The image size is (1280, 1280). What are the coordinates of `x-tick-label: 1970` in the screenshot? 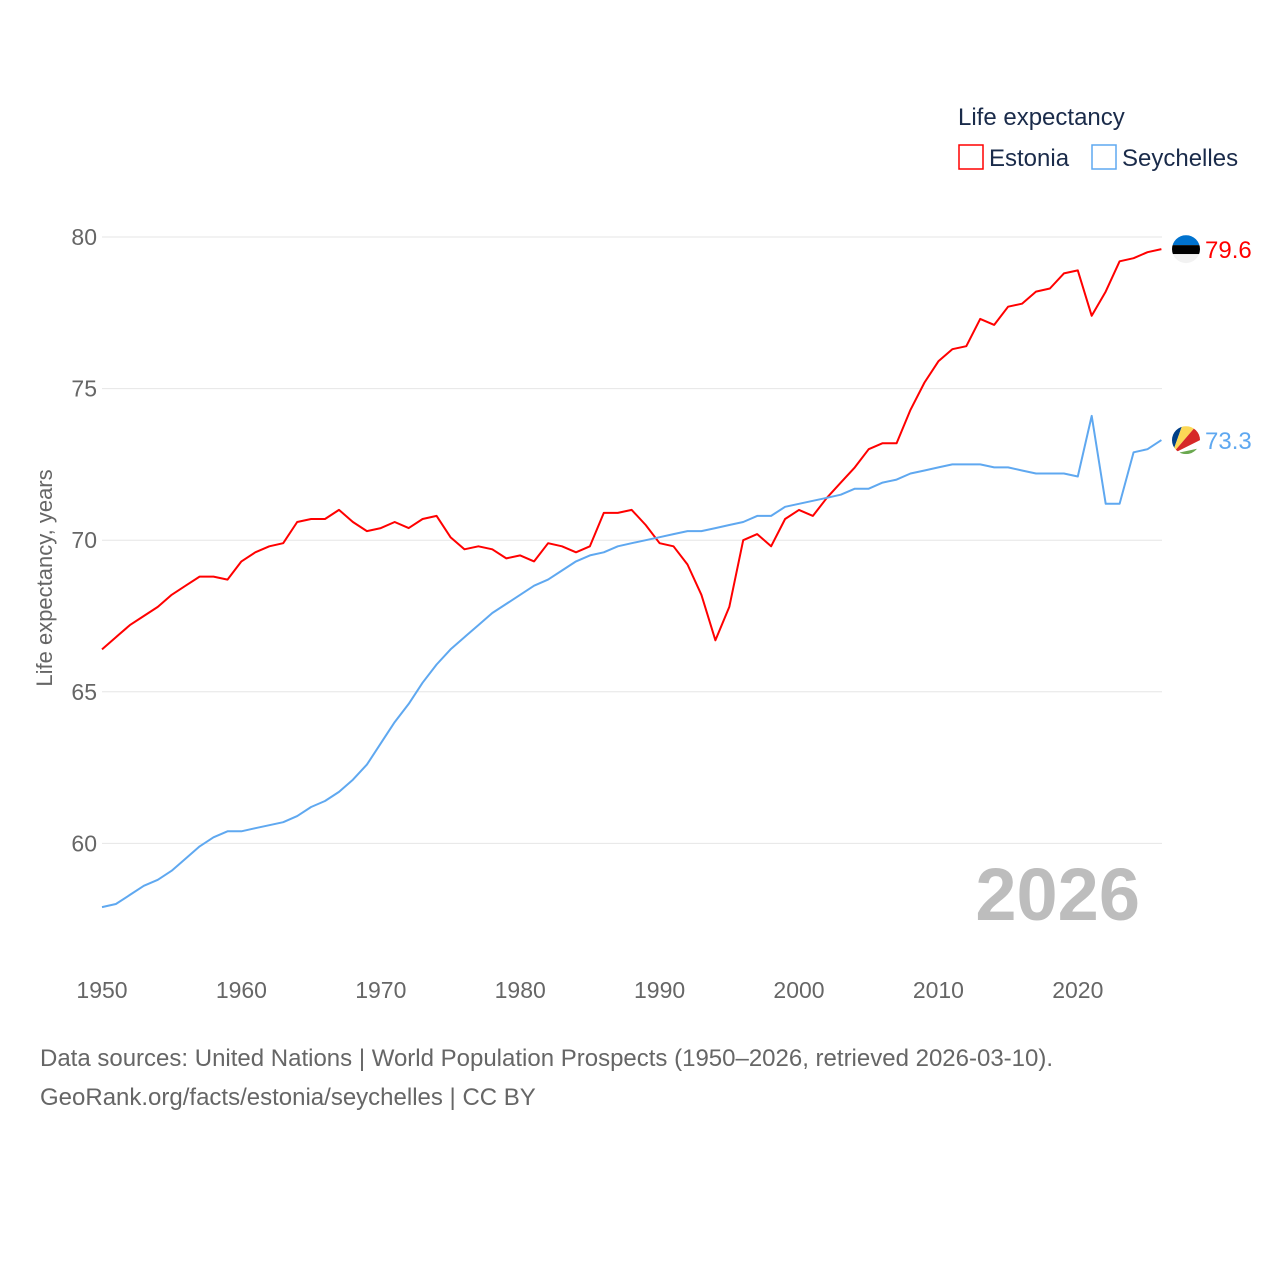 It's located at (380, 990).